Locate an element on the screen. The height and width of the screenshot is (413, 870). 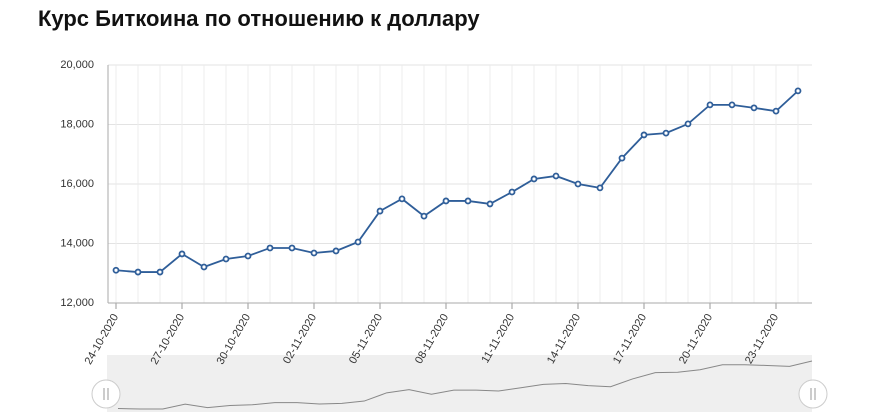
navigator-line is located at coordinates (465, 385).